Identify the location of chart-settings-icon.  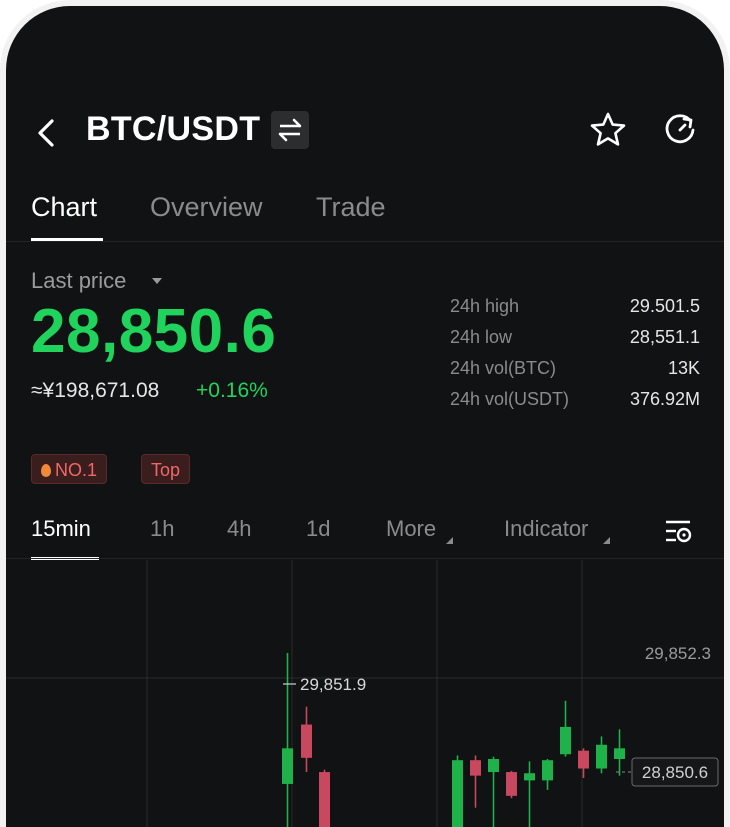
(679, 531).